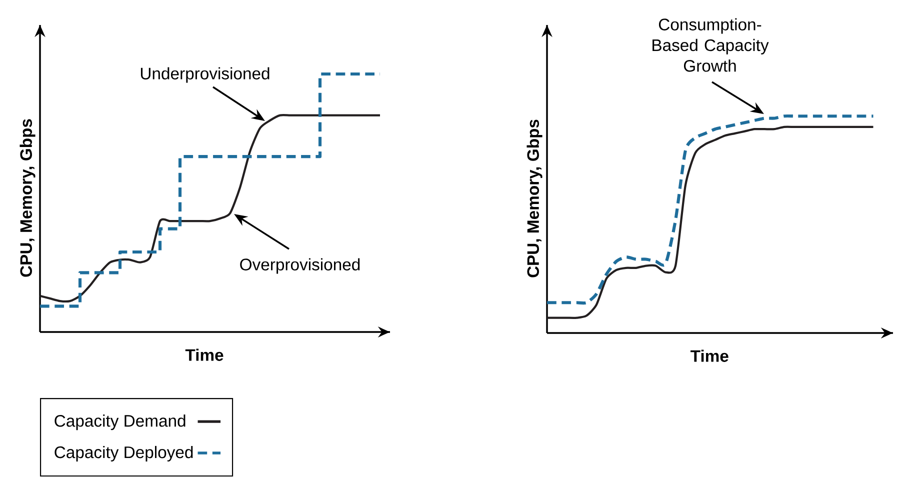 The width and height of the screenshot is (902, 497). Describe the element at coordinates (300, 266) in the screenshot. I see `annotation: Overprovisioned` at that location.